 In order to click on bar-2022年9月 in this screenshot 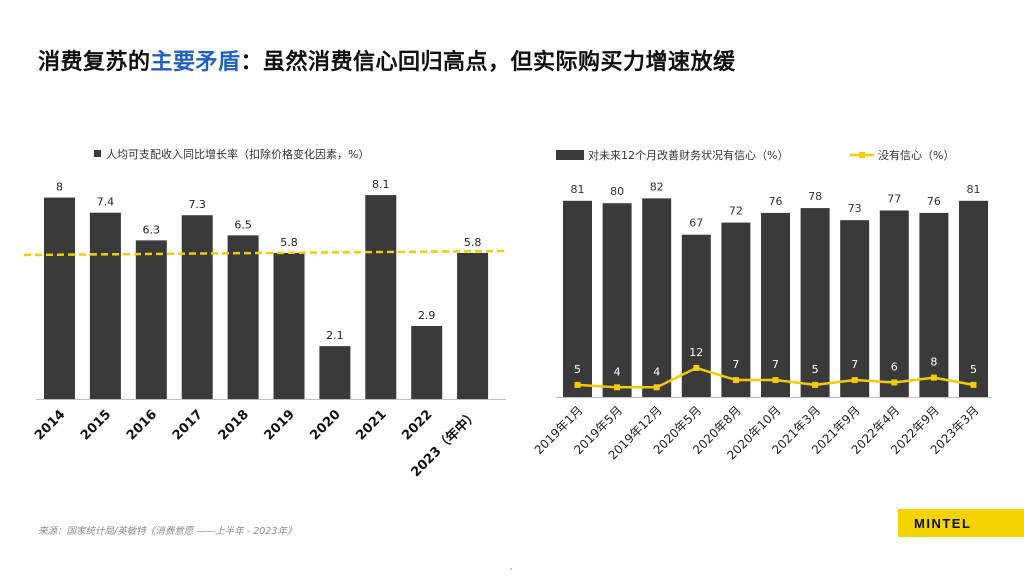, I will do `click(934, 304)`.